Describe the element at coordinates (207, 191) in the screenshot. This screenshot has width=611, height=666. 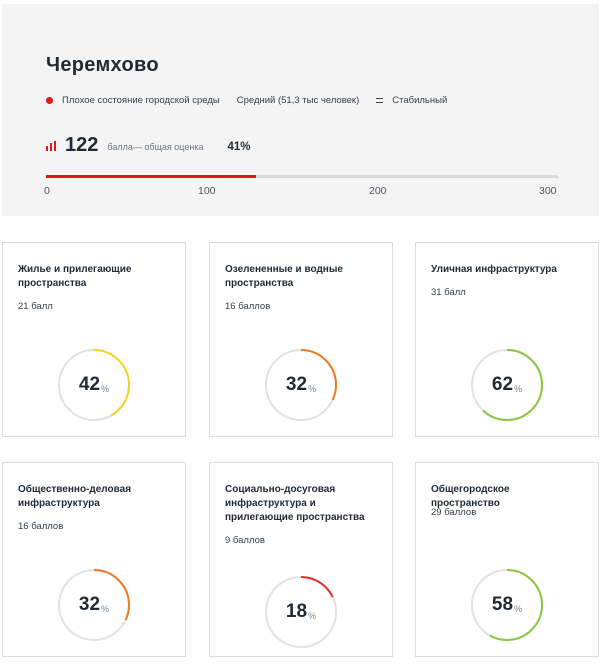
I see `scale-label-100: 100` at that location.